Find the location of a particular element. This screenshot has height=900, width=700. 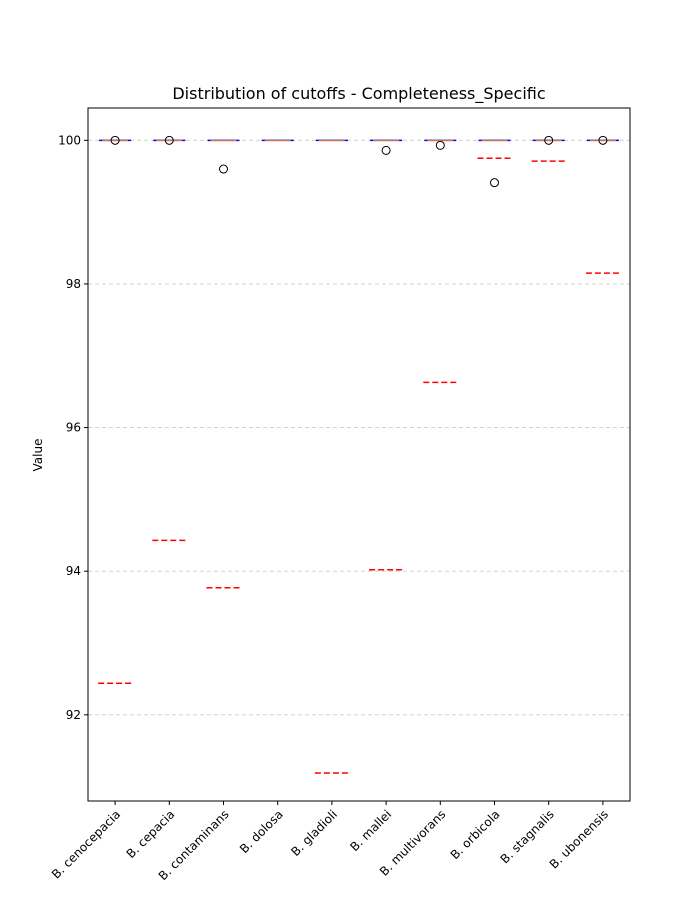

x-tick-label: B. cenocepacia is located at coordinates (86, 844).